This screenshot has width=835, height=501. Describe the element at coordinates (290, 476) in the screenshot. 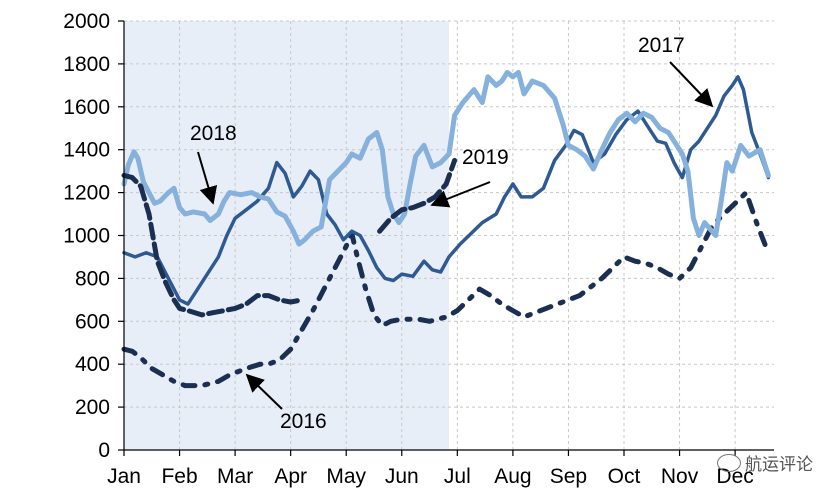

I see `x-tick-label: Apr` at that location.